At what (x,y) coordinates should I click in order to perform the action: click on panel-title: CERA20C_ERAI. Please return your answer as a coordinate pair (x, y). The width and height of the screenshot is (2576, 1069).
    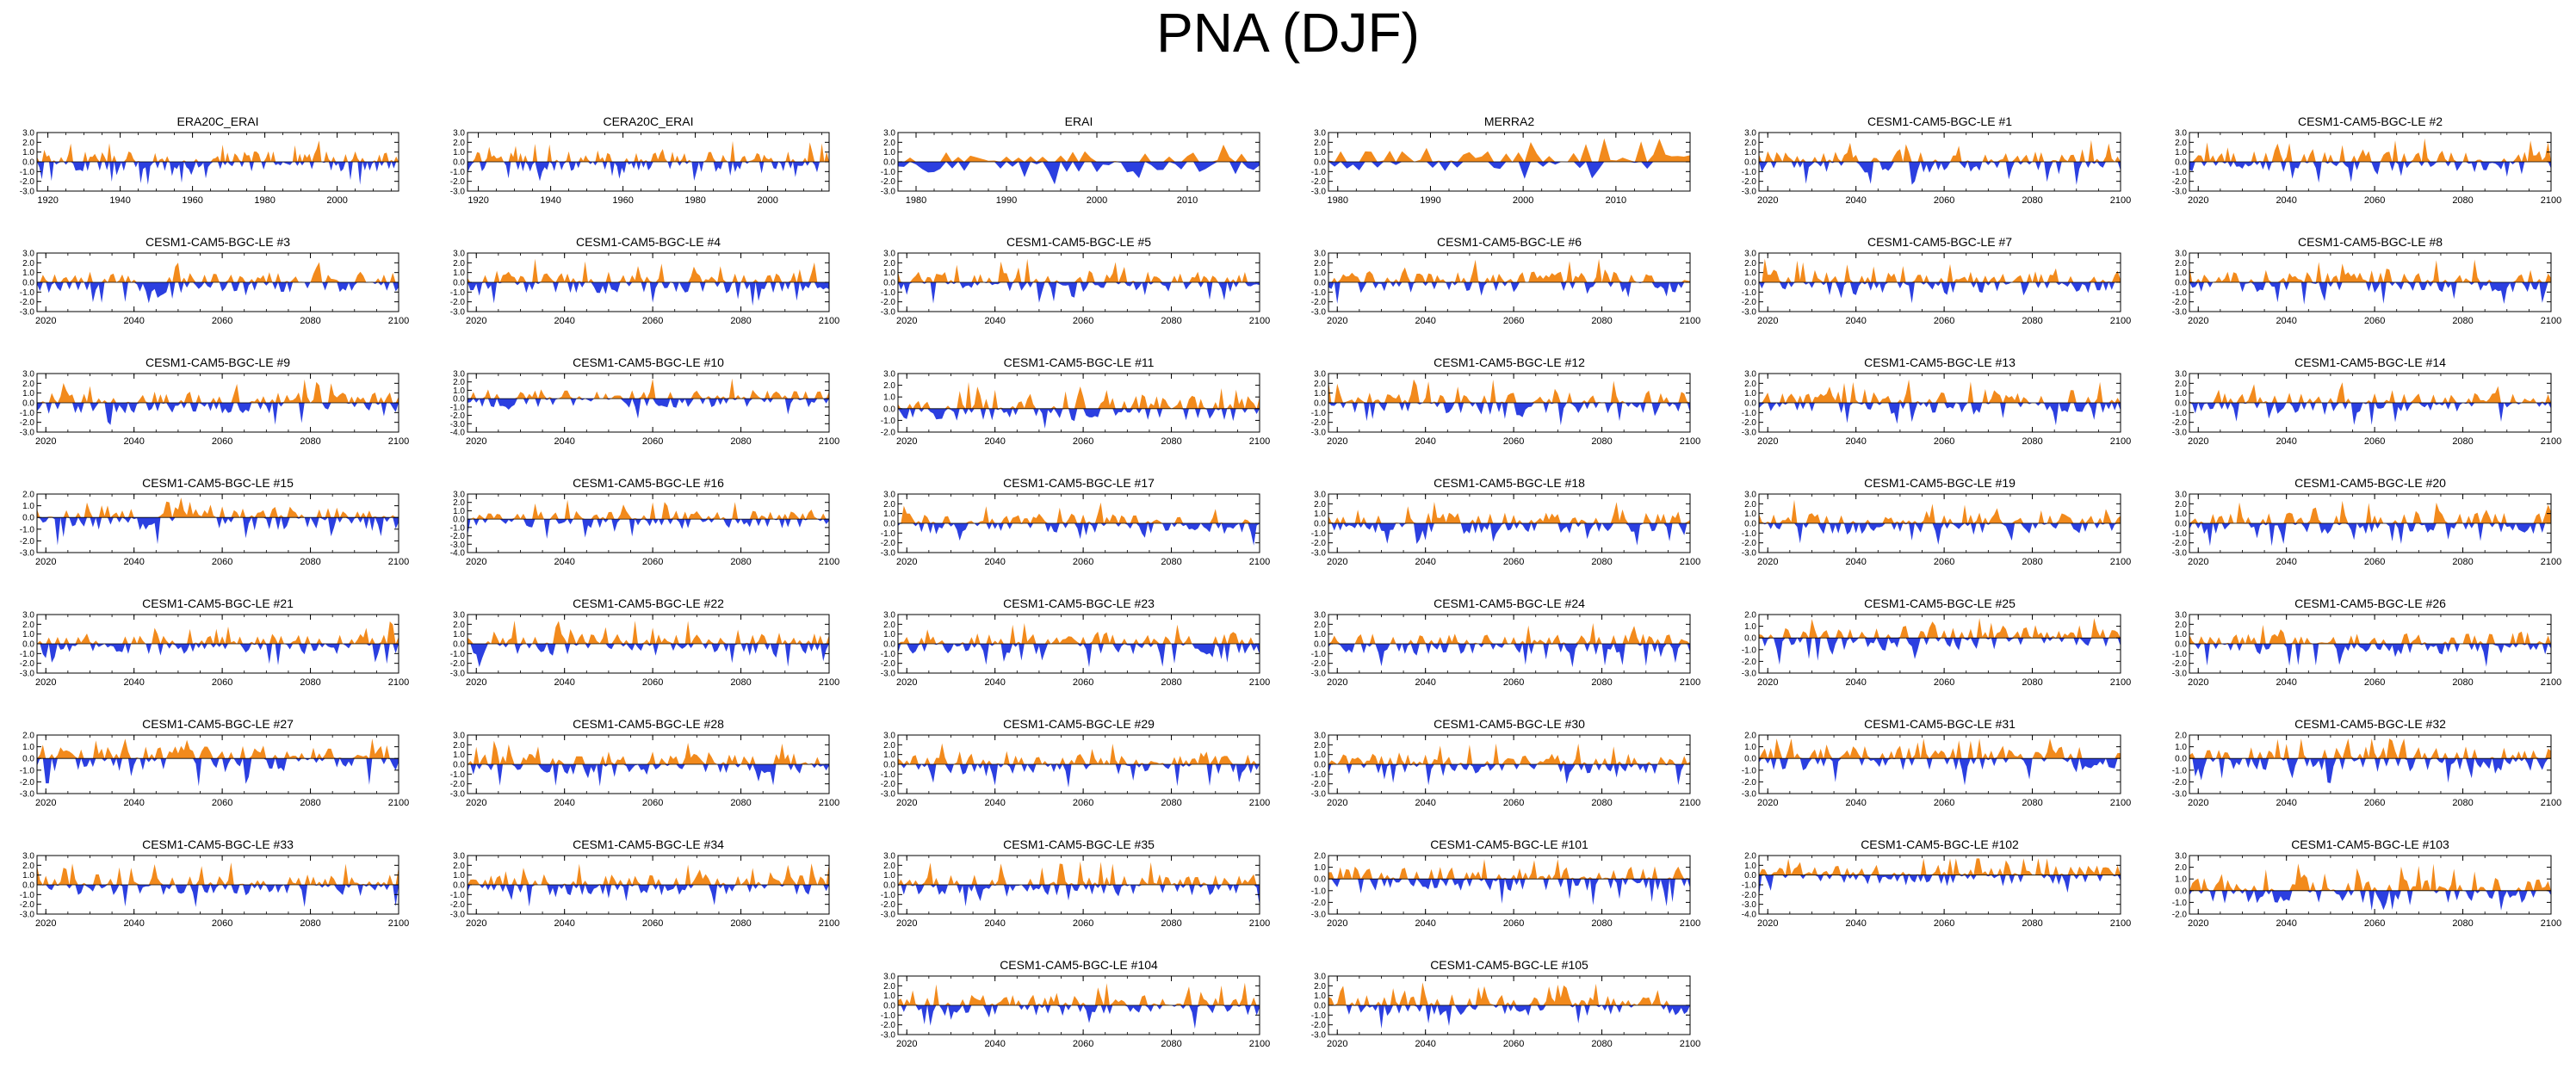
    Looking at the image, I should click on (648, 121).